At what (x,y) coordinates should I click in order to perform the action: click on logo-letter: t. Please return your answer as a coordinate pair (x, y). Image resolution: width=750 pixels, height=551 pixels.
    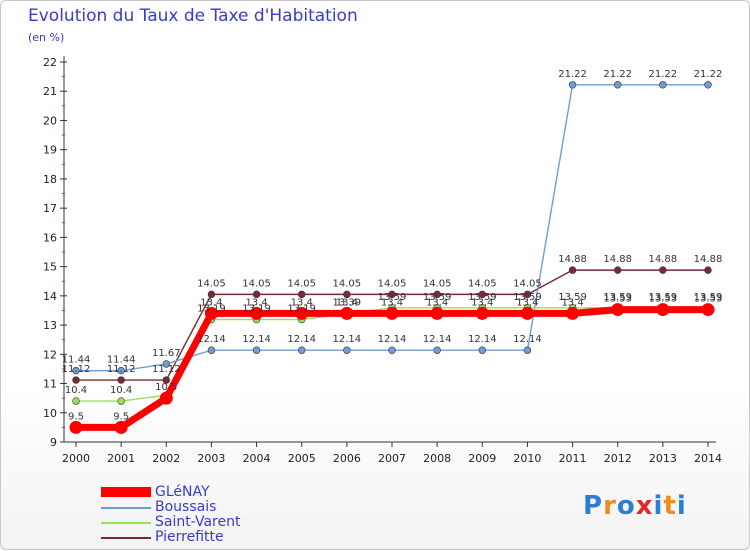
    Looking at the image, I should click on (670, 506).